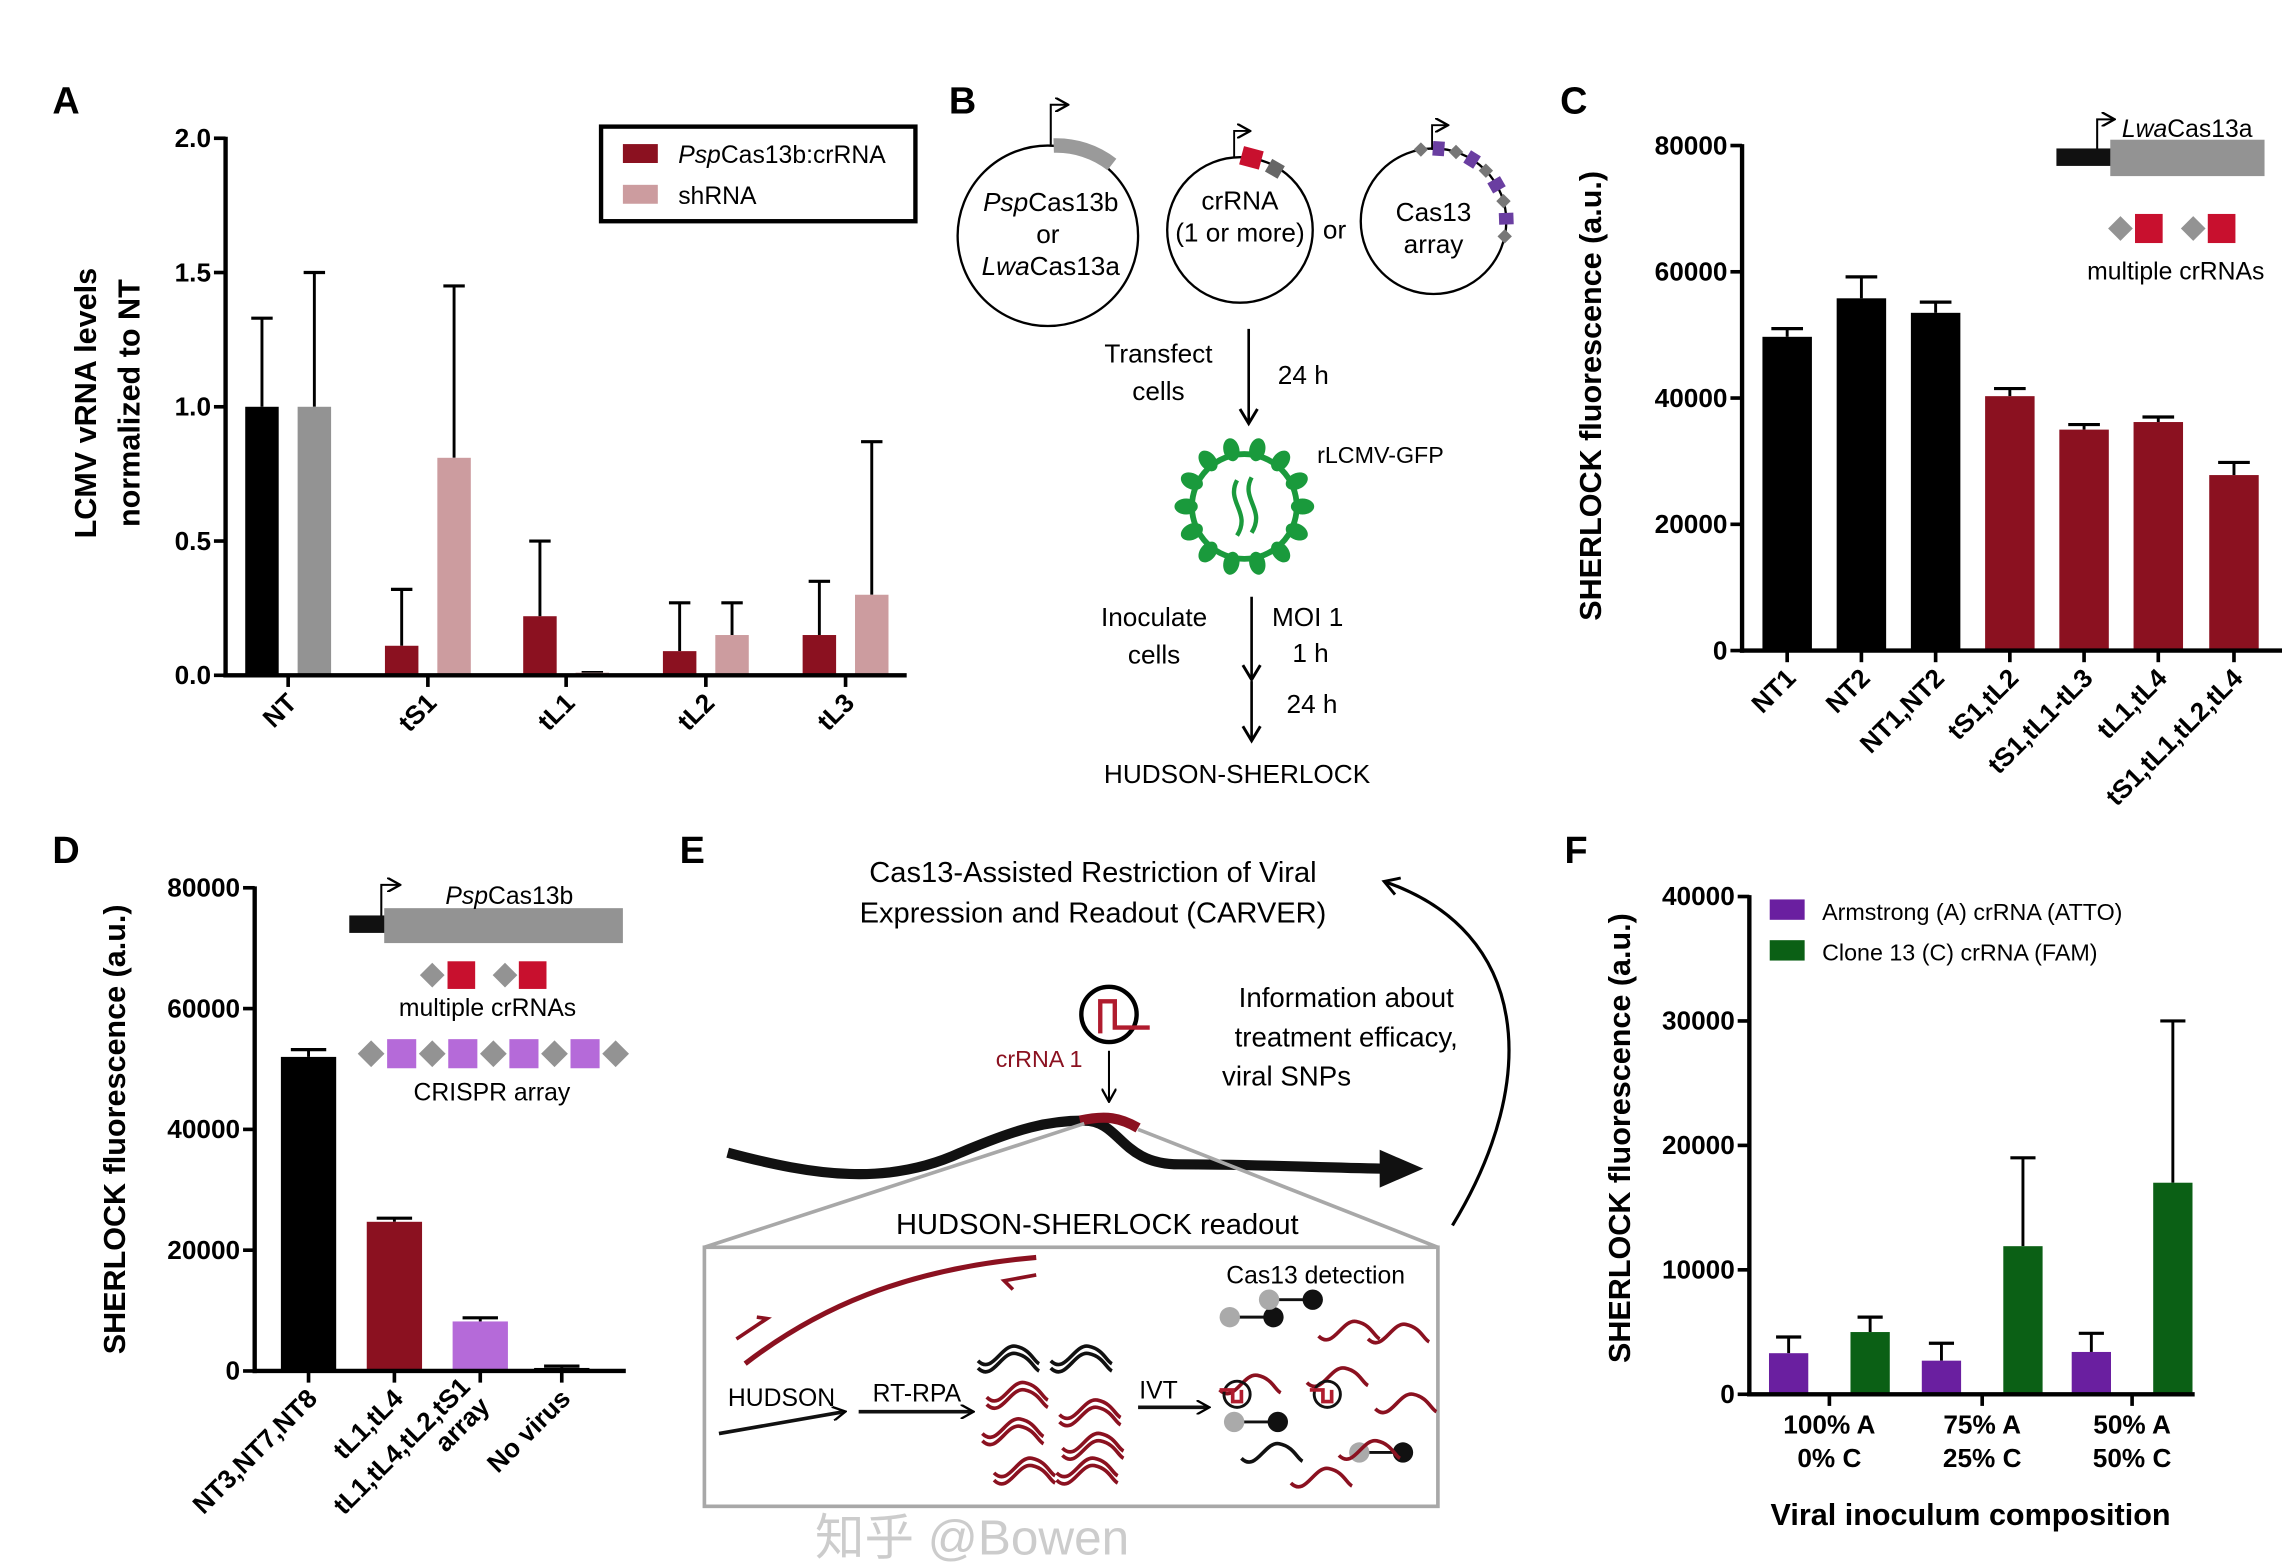  What do you see at coordinates (280, 710) in the screenshot?
I see `x-tick-label-line: NT` at bounding box center [280, 710].